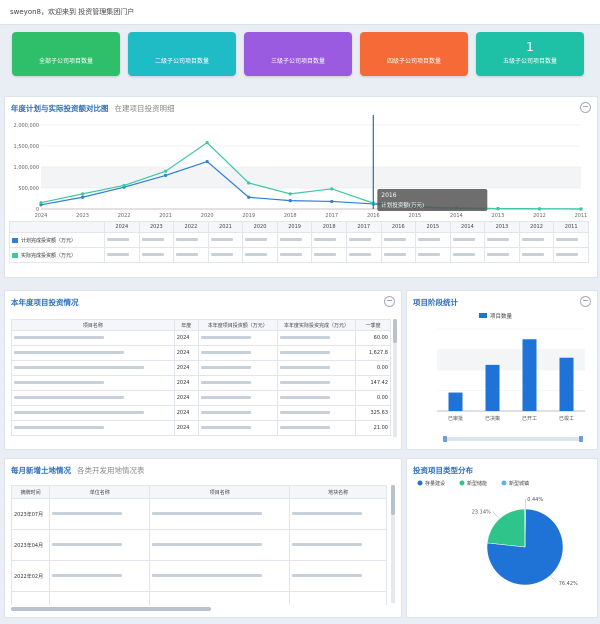 Image resolution: width=600 pixels, height=624 pixels. Describe the element at coordinates (294, 227) in the screenshot. I see `year-column-header: 2019` at that location.